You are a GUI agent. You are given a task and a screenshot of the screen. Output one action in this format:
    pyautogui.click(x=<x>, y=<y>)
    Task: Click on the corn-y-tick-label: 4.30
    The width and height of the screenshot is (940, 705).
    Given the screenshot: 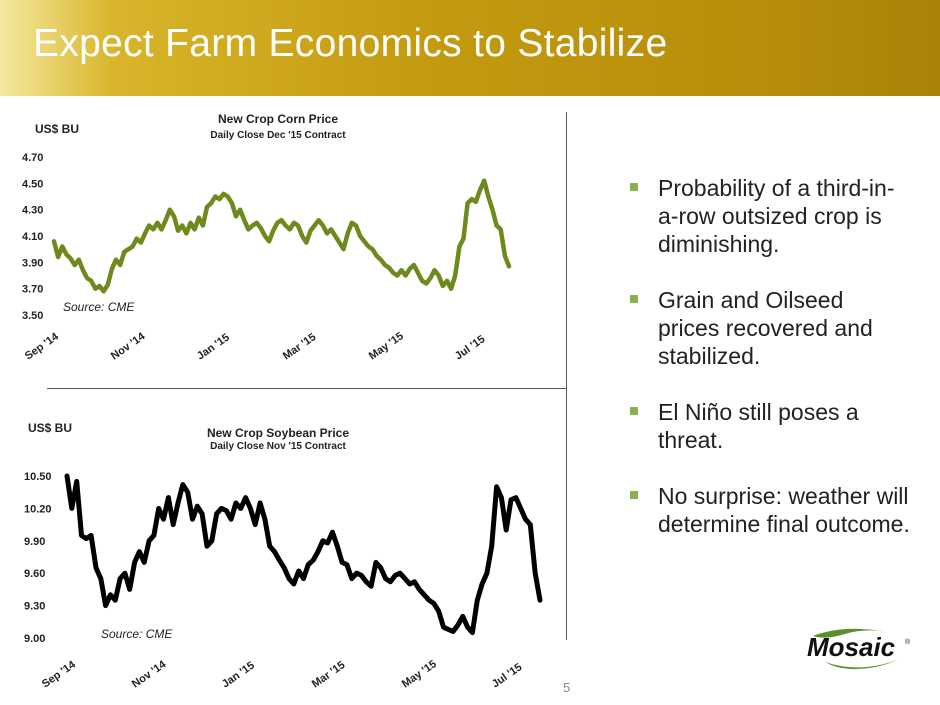 What is the action you would take?
    pyautogui.click(x=32, y=211)
    